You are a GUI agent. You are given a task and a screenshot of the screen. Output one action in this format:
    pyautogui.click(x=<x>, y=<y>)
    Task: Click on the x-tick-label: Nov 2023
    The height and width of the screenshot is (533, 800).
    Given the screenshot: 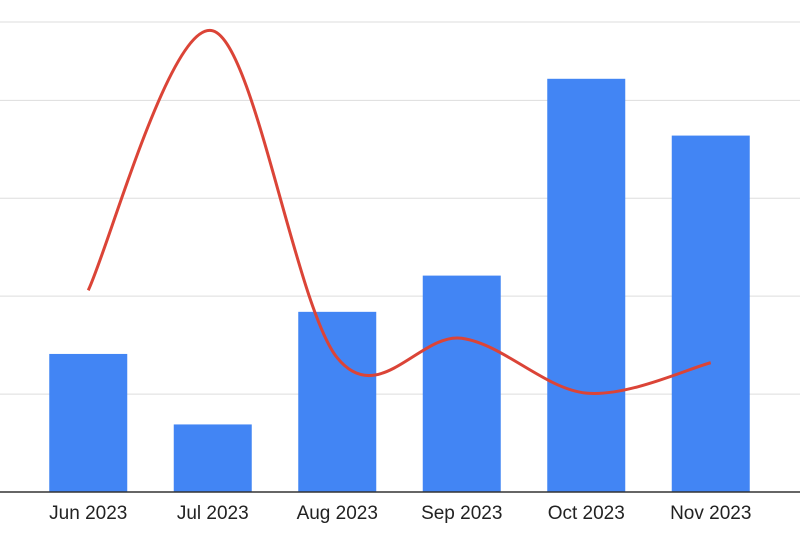 What is the action you would take?
    pyautogui.click(x=710, y=513)
    